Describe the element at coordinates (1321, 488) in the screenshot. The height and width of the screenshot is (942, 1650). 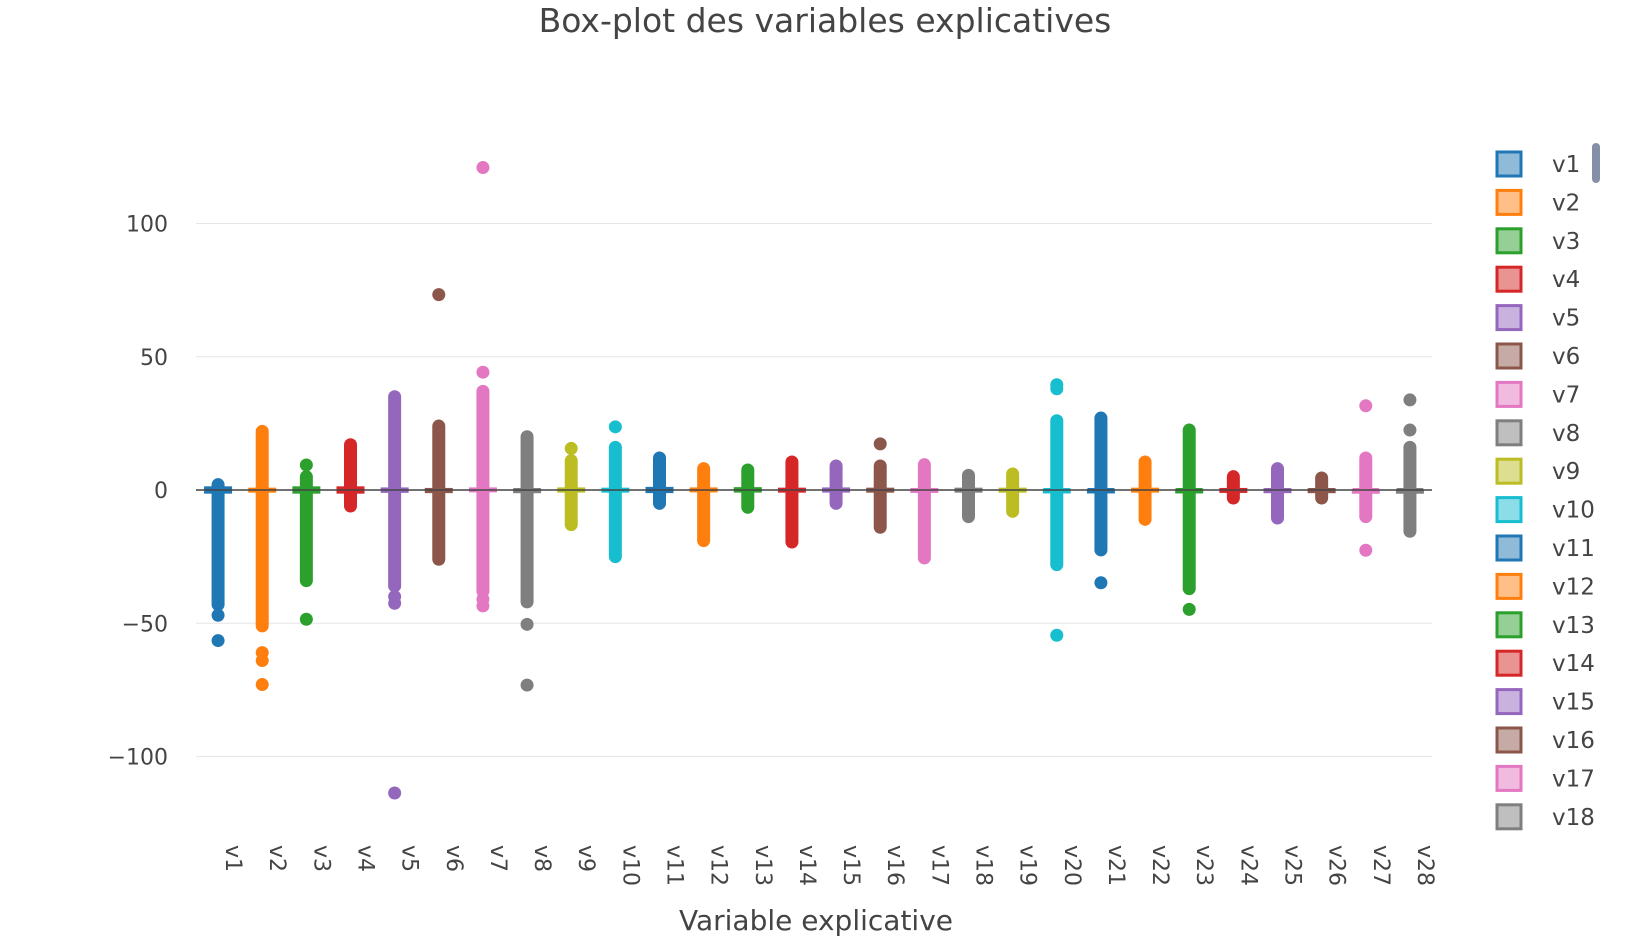
I see `box-trace-v26` at that location.